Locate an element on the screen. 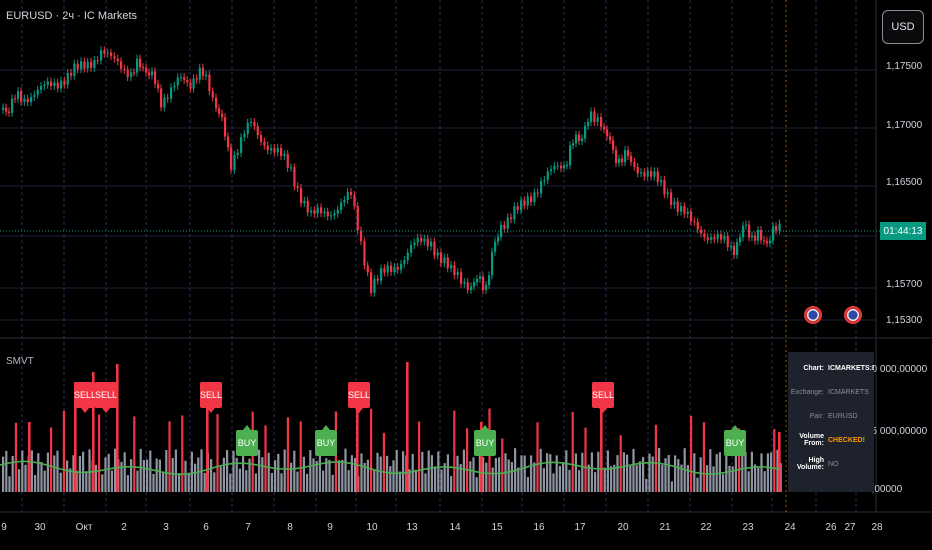 Image resolution: width=932 pixels, height=550 pixels. date-label: 6 is located at coordinates (206, 527).